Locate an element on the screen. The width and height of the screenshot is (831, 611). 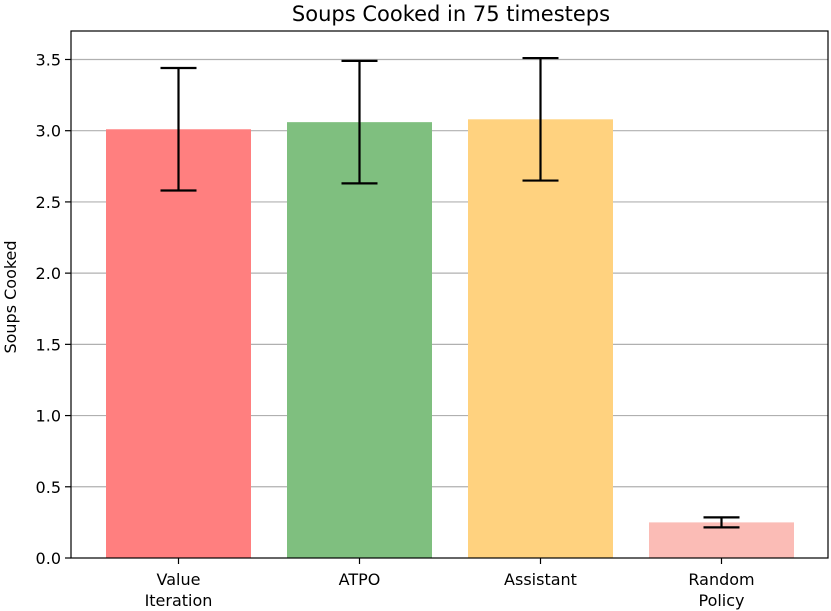
y-tick-label: 3.0 is located at coordinates (48, 131).